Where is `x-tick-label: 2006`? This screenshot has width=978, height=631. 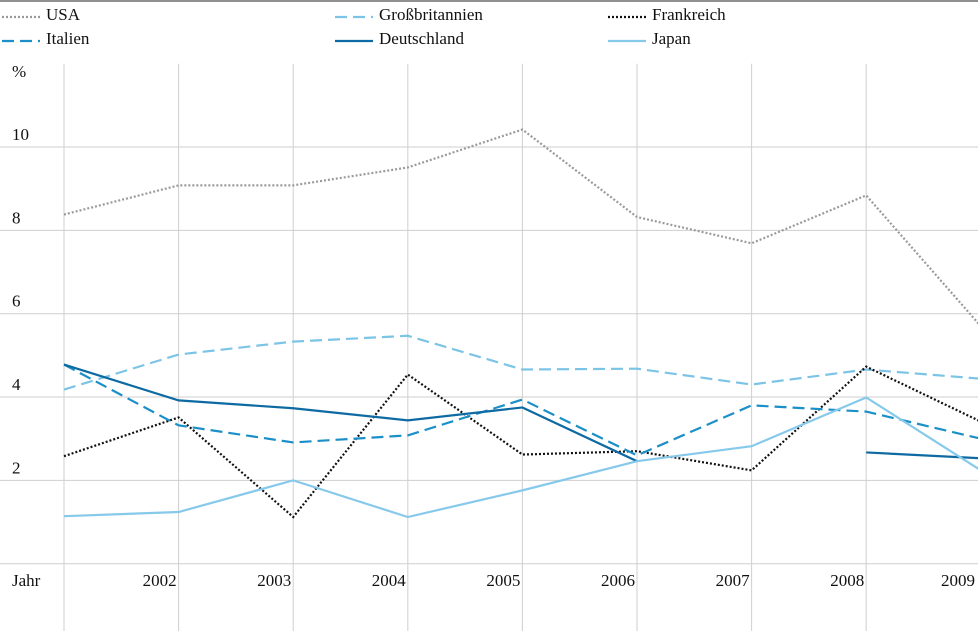 x-tick-label: 2006 is located at coordinates (618, 580).